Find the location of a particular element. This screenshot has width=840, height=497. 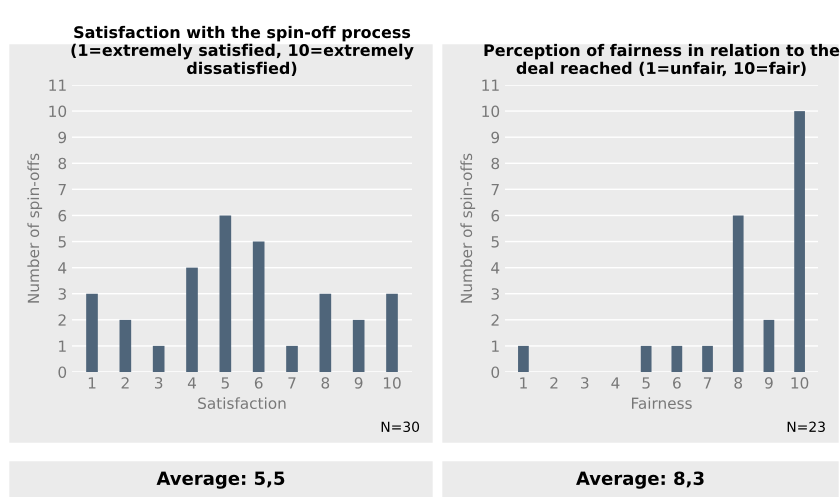

x-axis-title: Fairness is located at coordinates (662, 403).